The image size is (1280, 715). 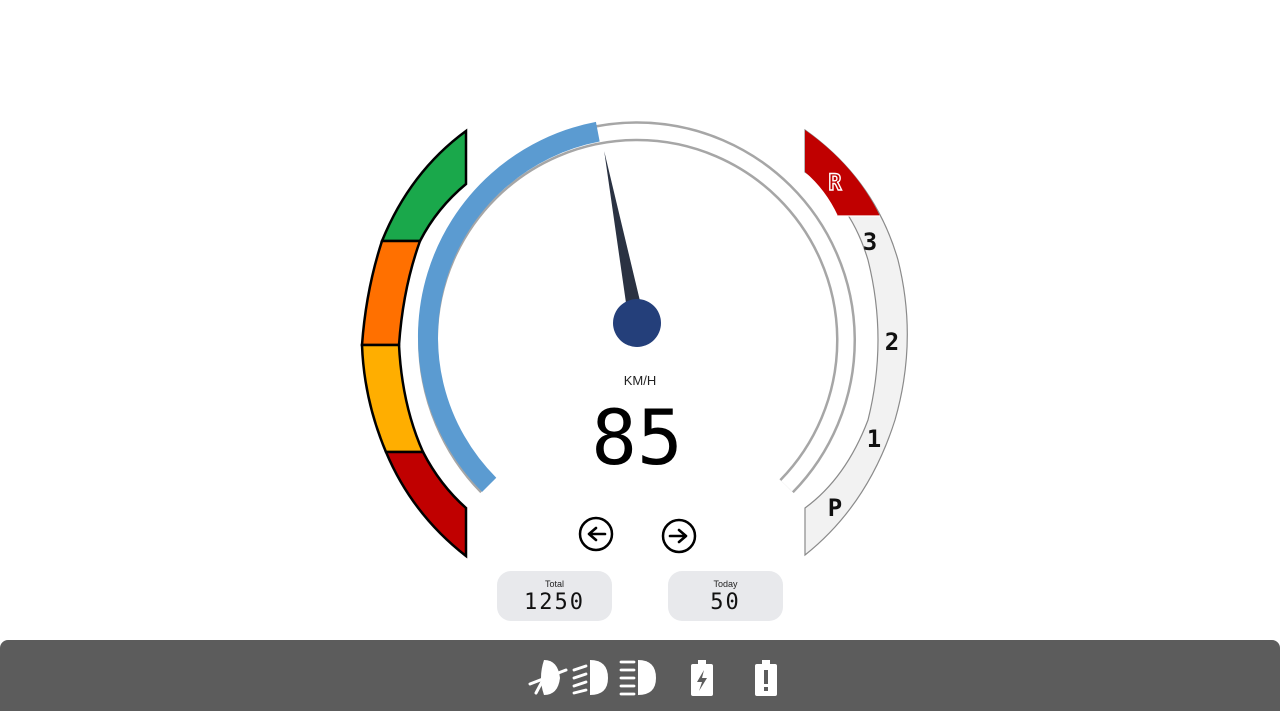 I want to click on speed-needle, so click(x=632, y=249).